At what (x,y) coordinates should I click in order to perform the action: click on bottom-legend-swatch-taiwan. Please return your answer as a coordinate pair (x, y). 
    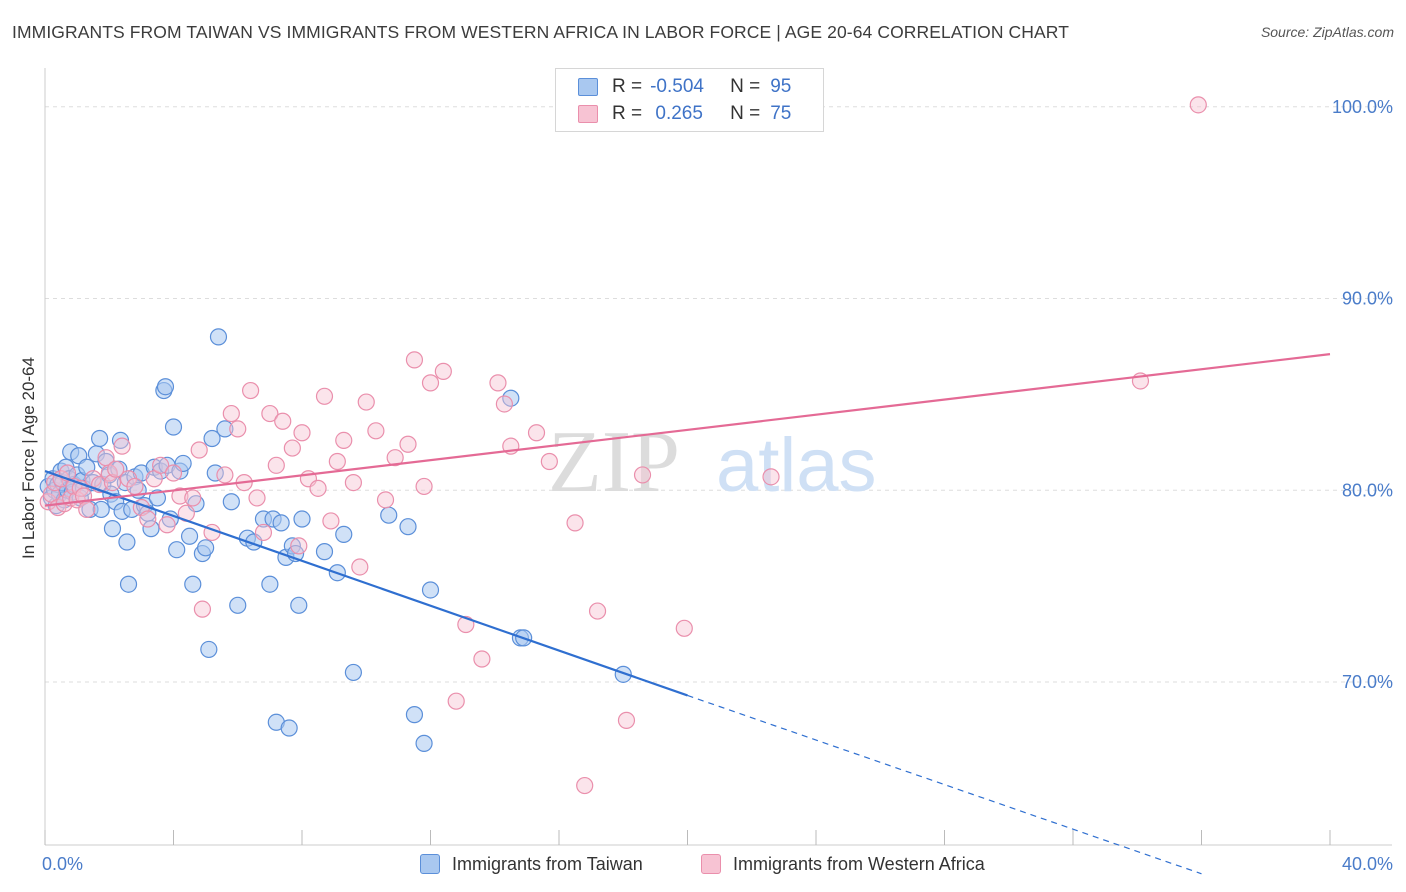
    Looking at the image, I should click on (430, 864).